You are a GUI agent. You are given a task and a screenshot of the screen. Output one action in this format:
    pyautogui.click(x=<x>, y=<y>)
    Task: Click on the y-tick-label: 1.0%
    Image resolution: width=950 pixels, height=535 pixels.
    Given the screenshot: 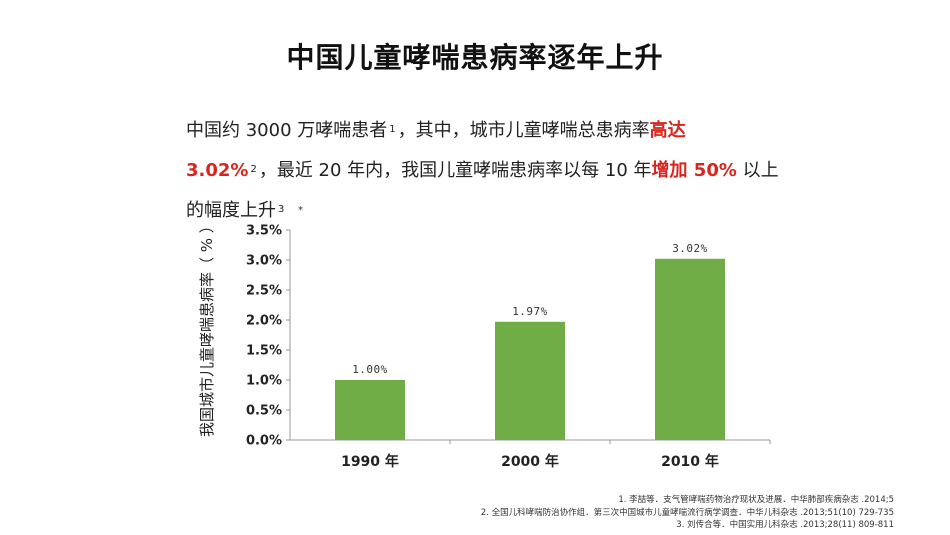 What is the action you would take?
    pyautogui.click(x=264, y=381)
    